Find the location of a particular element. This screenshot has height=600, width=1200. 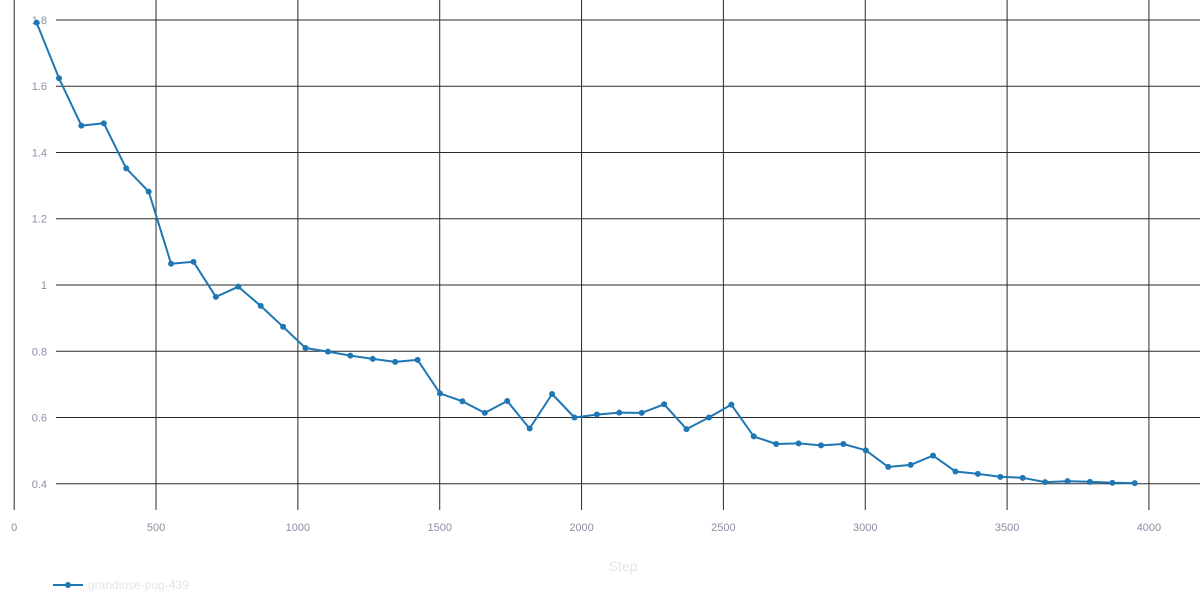

x-tick-label: 2500 is located at coordinates (723, 528).